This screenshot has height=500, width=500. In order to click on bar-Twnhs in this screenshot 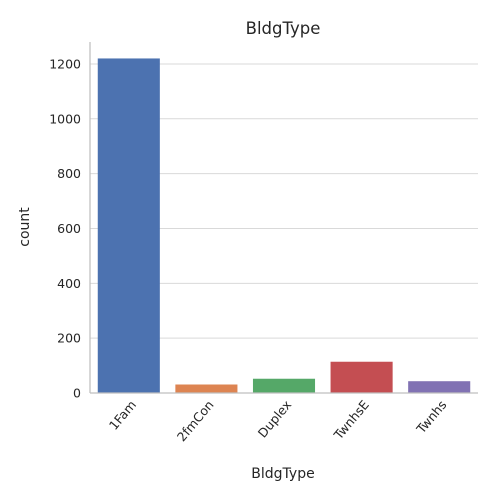, I will do `click(439, 387)`.